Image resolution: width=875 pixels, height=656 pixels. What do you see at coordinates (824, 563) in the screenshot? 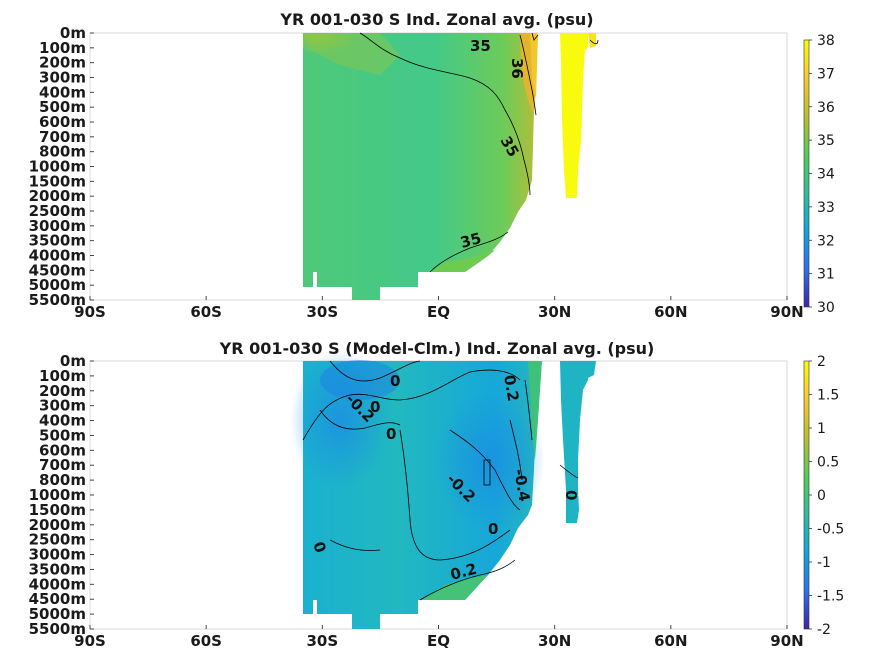
I see `colorbar-tick-label: -1` at bounding box center [824, 563].